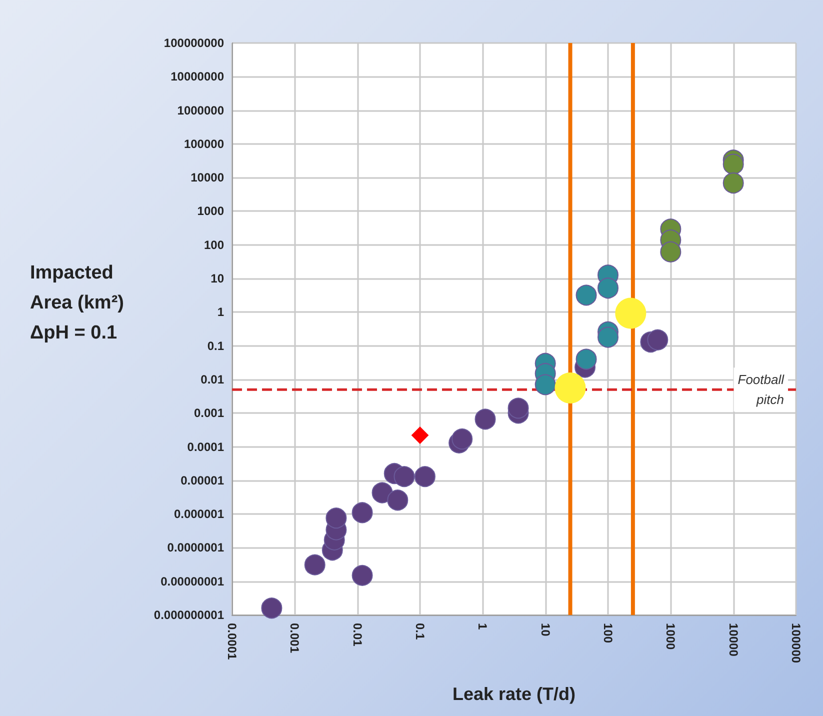 The image size is (823, 716). What do you see at coordinates (197, 77) in the screenshot?
I see `y-tick-label: 10000000` at bounding box center [197, 77].